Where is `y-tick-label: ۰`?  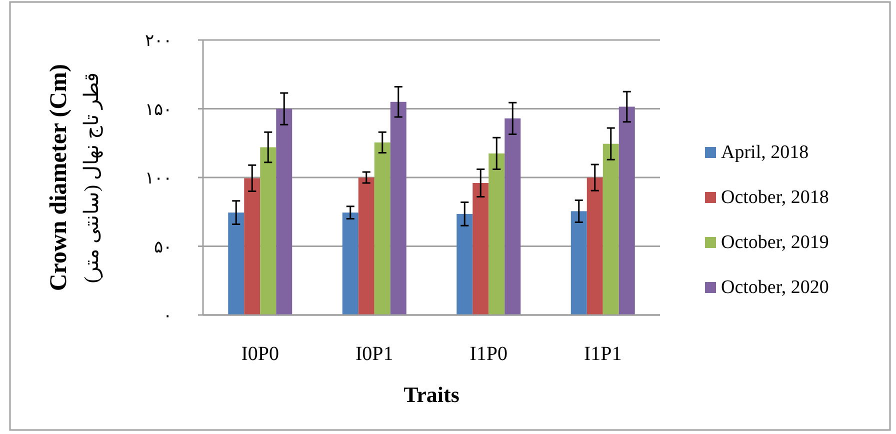
y-tick-label: ۰ is located at coordinates (167, 315).